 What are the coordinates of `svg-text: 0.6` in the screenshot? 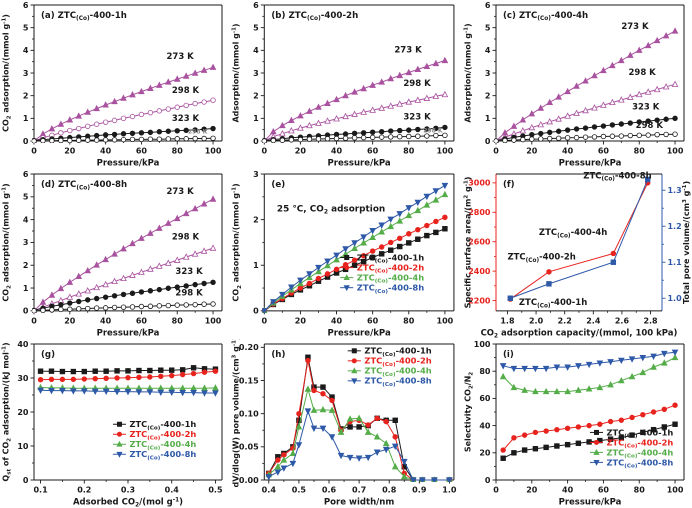 It's located at (329, 490).